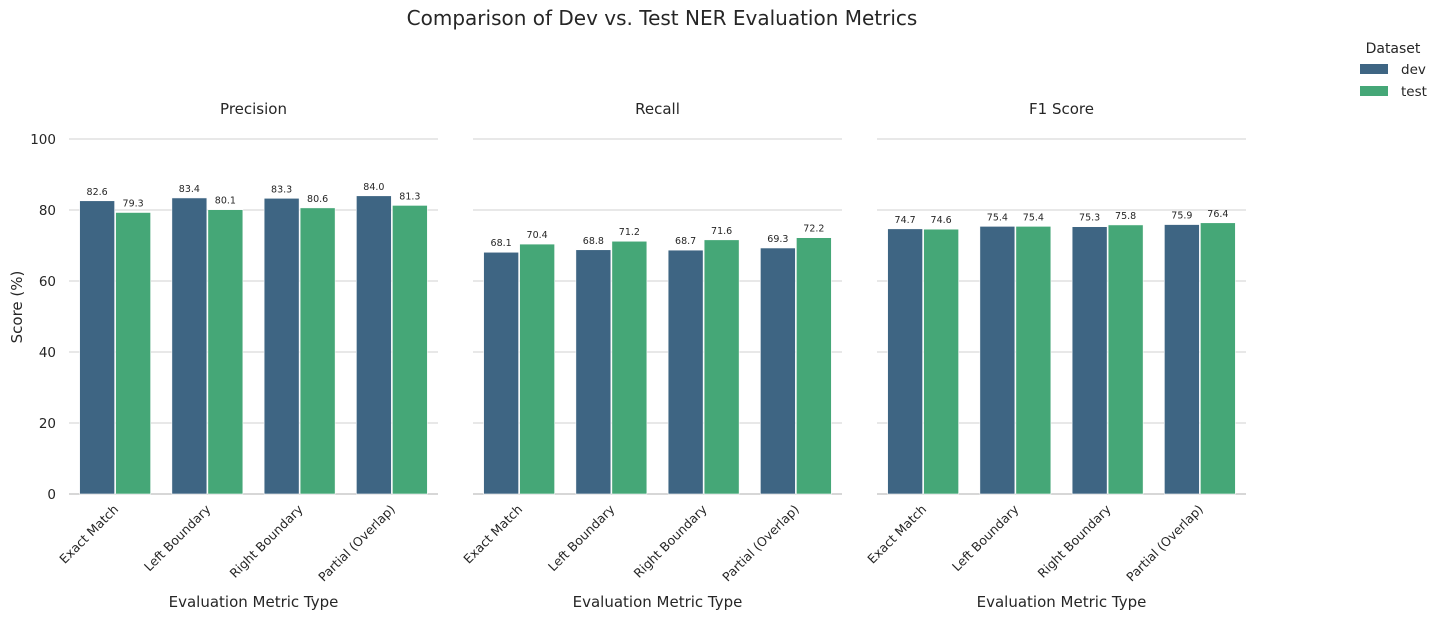 The height and width of the screenshot is (619, 1442). Describe the element at coordinates (47, 424) in the screenshot. I see `y-tick-label: 20` at that location.